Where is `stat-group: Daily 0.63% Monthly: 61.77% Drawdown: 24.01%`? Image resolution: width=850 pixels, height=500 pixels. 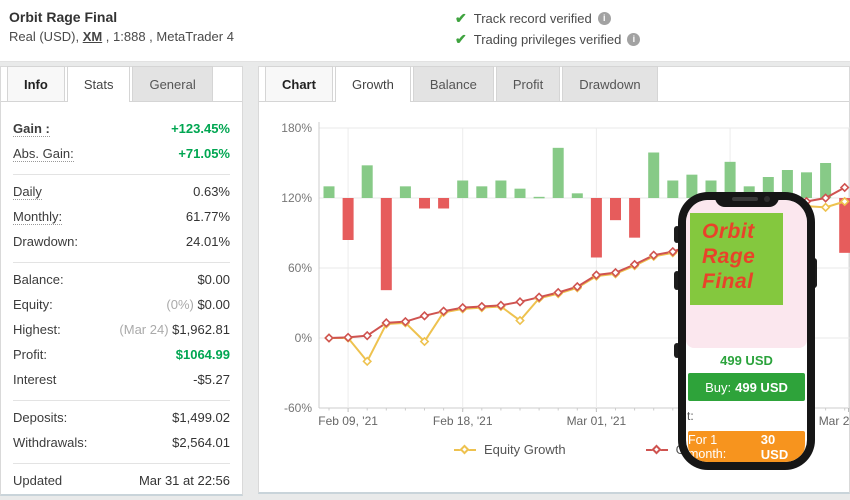 stat-group: Daily 0.63% Monthly: 61.77% Drawdown: 24.01% is located at coordinates (121, 219).